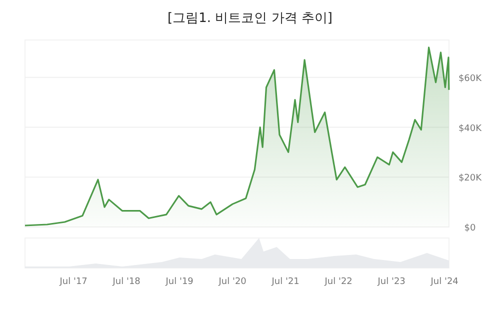  What do you see at coordinates (285, 282) in the screenshot?
I see `x-tick-label: Jul '21` at bounding box center [285, 282].